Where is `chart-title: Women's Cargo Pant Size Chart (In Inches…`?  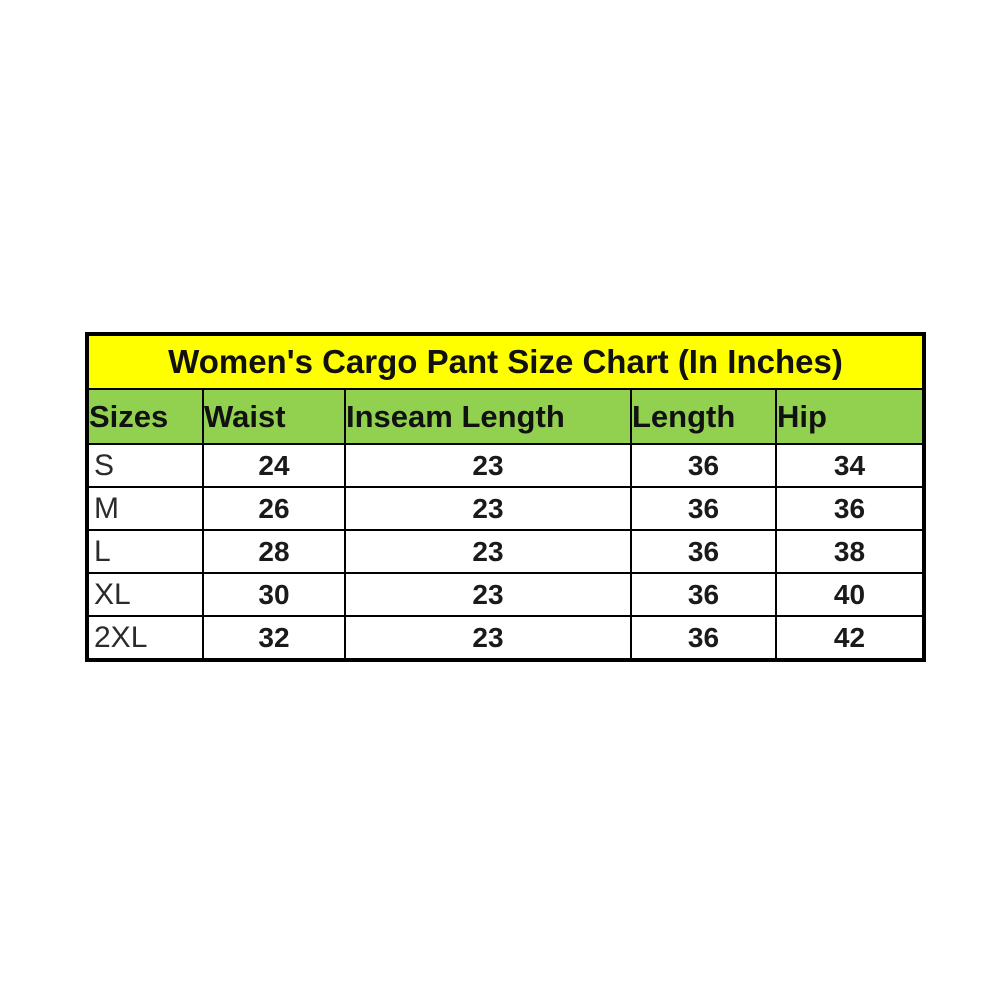
chart-title: Women's Cargo Pant Size Chart (In Inches… is located at coordinates (505, 361).